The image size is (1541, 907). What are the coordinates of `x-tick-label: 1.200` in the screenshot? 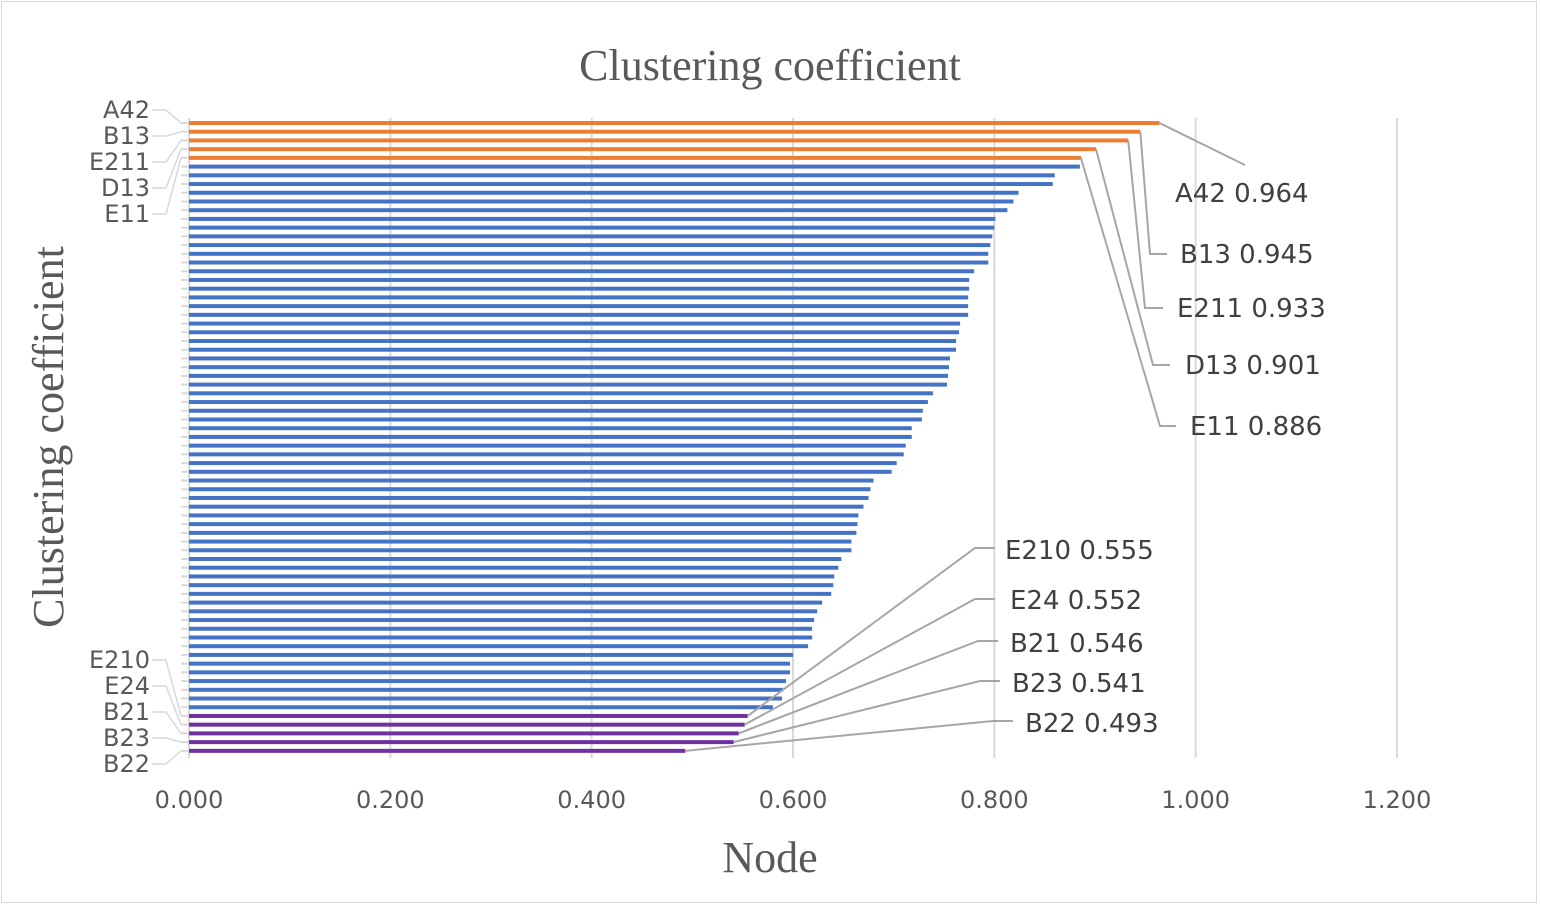 It's located at (1397, 800).